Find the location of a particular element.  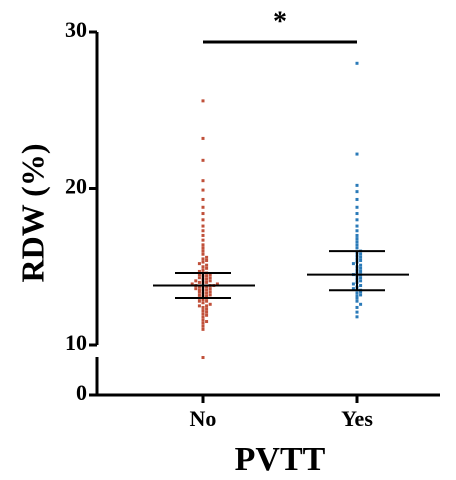

y-tick-label: 30 is located at coordinates (76, 29).